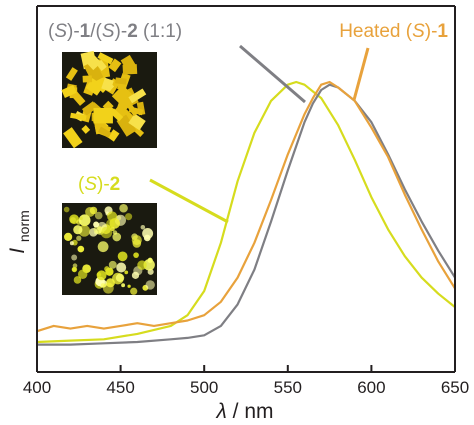  I want to click on series-label-part: (1:1), so click(160, 31).